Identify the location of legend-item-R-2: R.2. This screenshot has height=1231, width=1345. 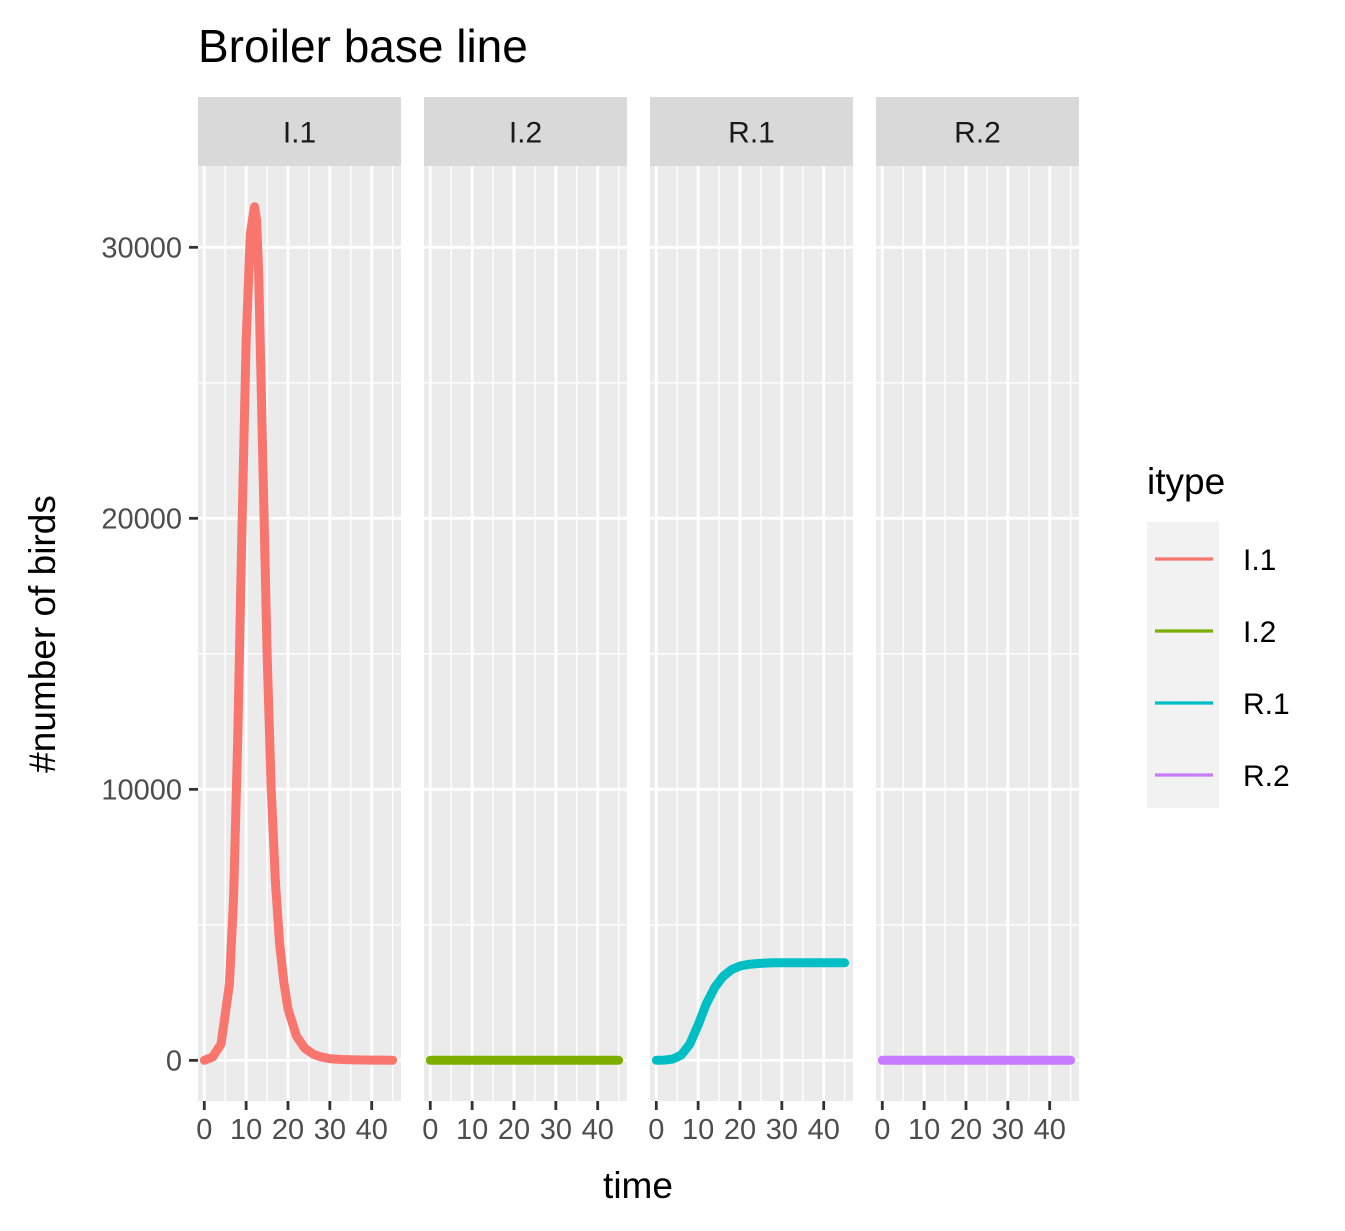
(1222, 776).